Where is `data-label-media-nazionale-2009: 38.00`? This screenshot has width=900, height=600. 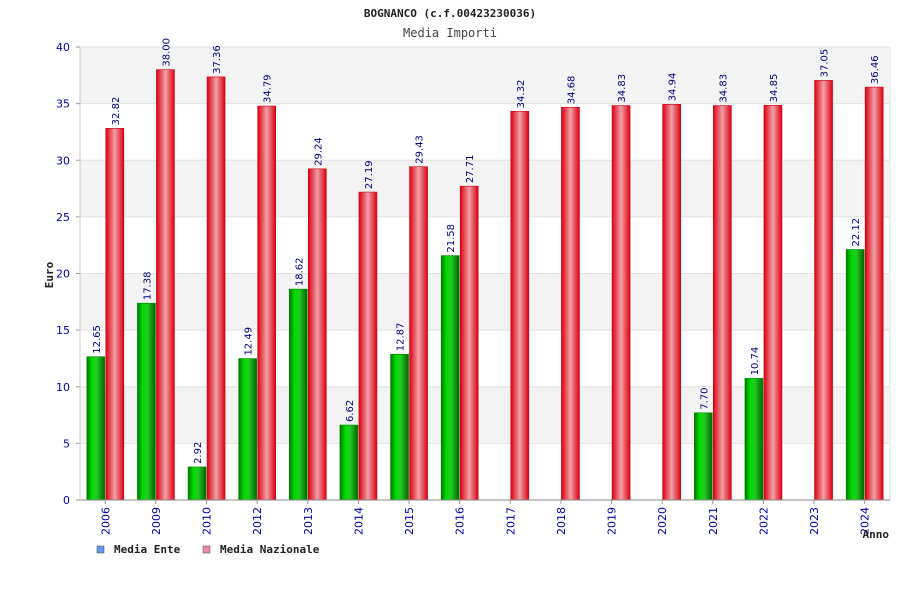 data-label-media-nazionale-2009: 38.00 is located at coordinates (166, 52).